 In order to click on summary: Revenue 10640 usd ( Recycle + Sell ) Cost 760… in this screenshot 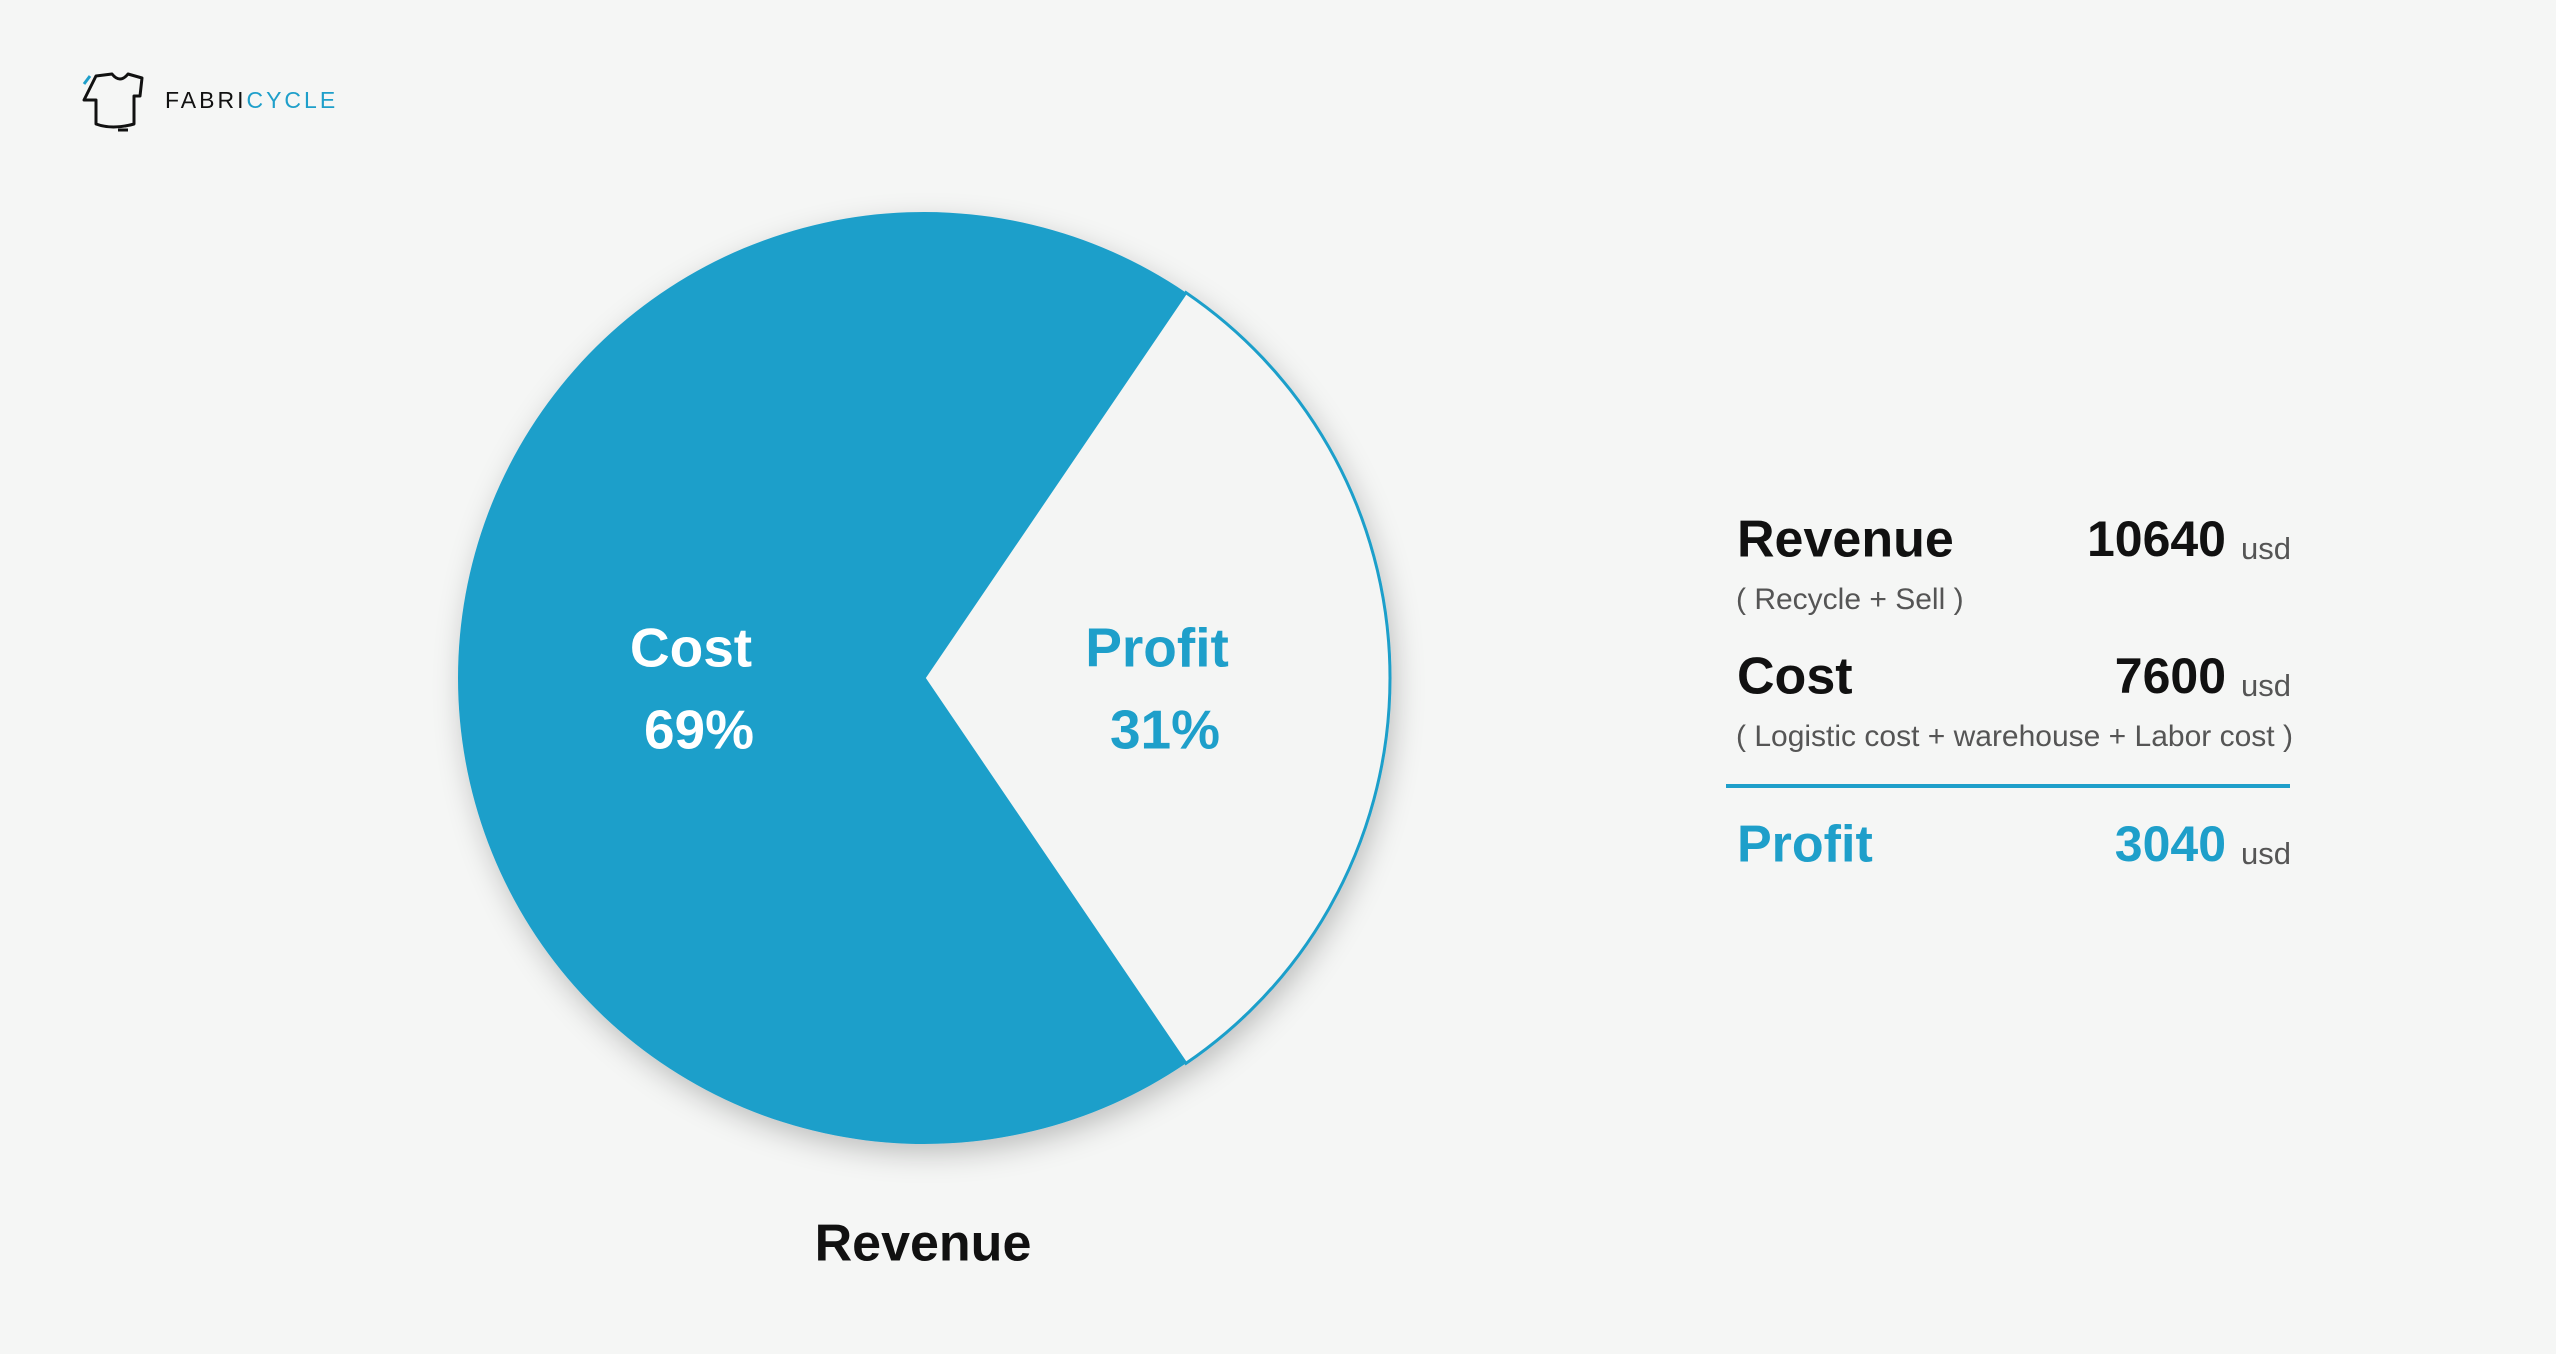, I will do `click(2009, 692)`.